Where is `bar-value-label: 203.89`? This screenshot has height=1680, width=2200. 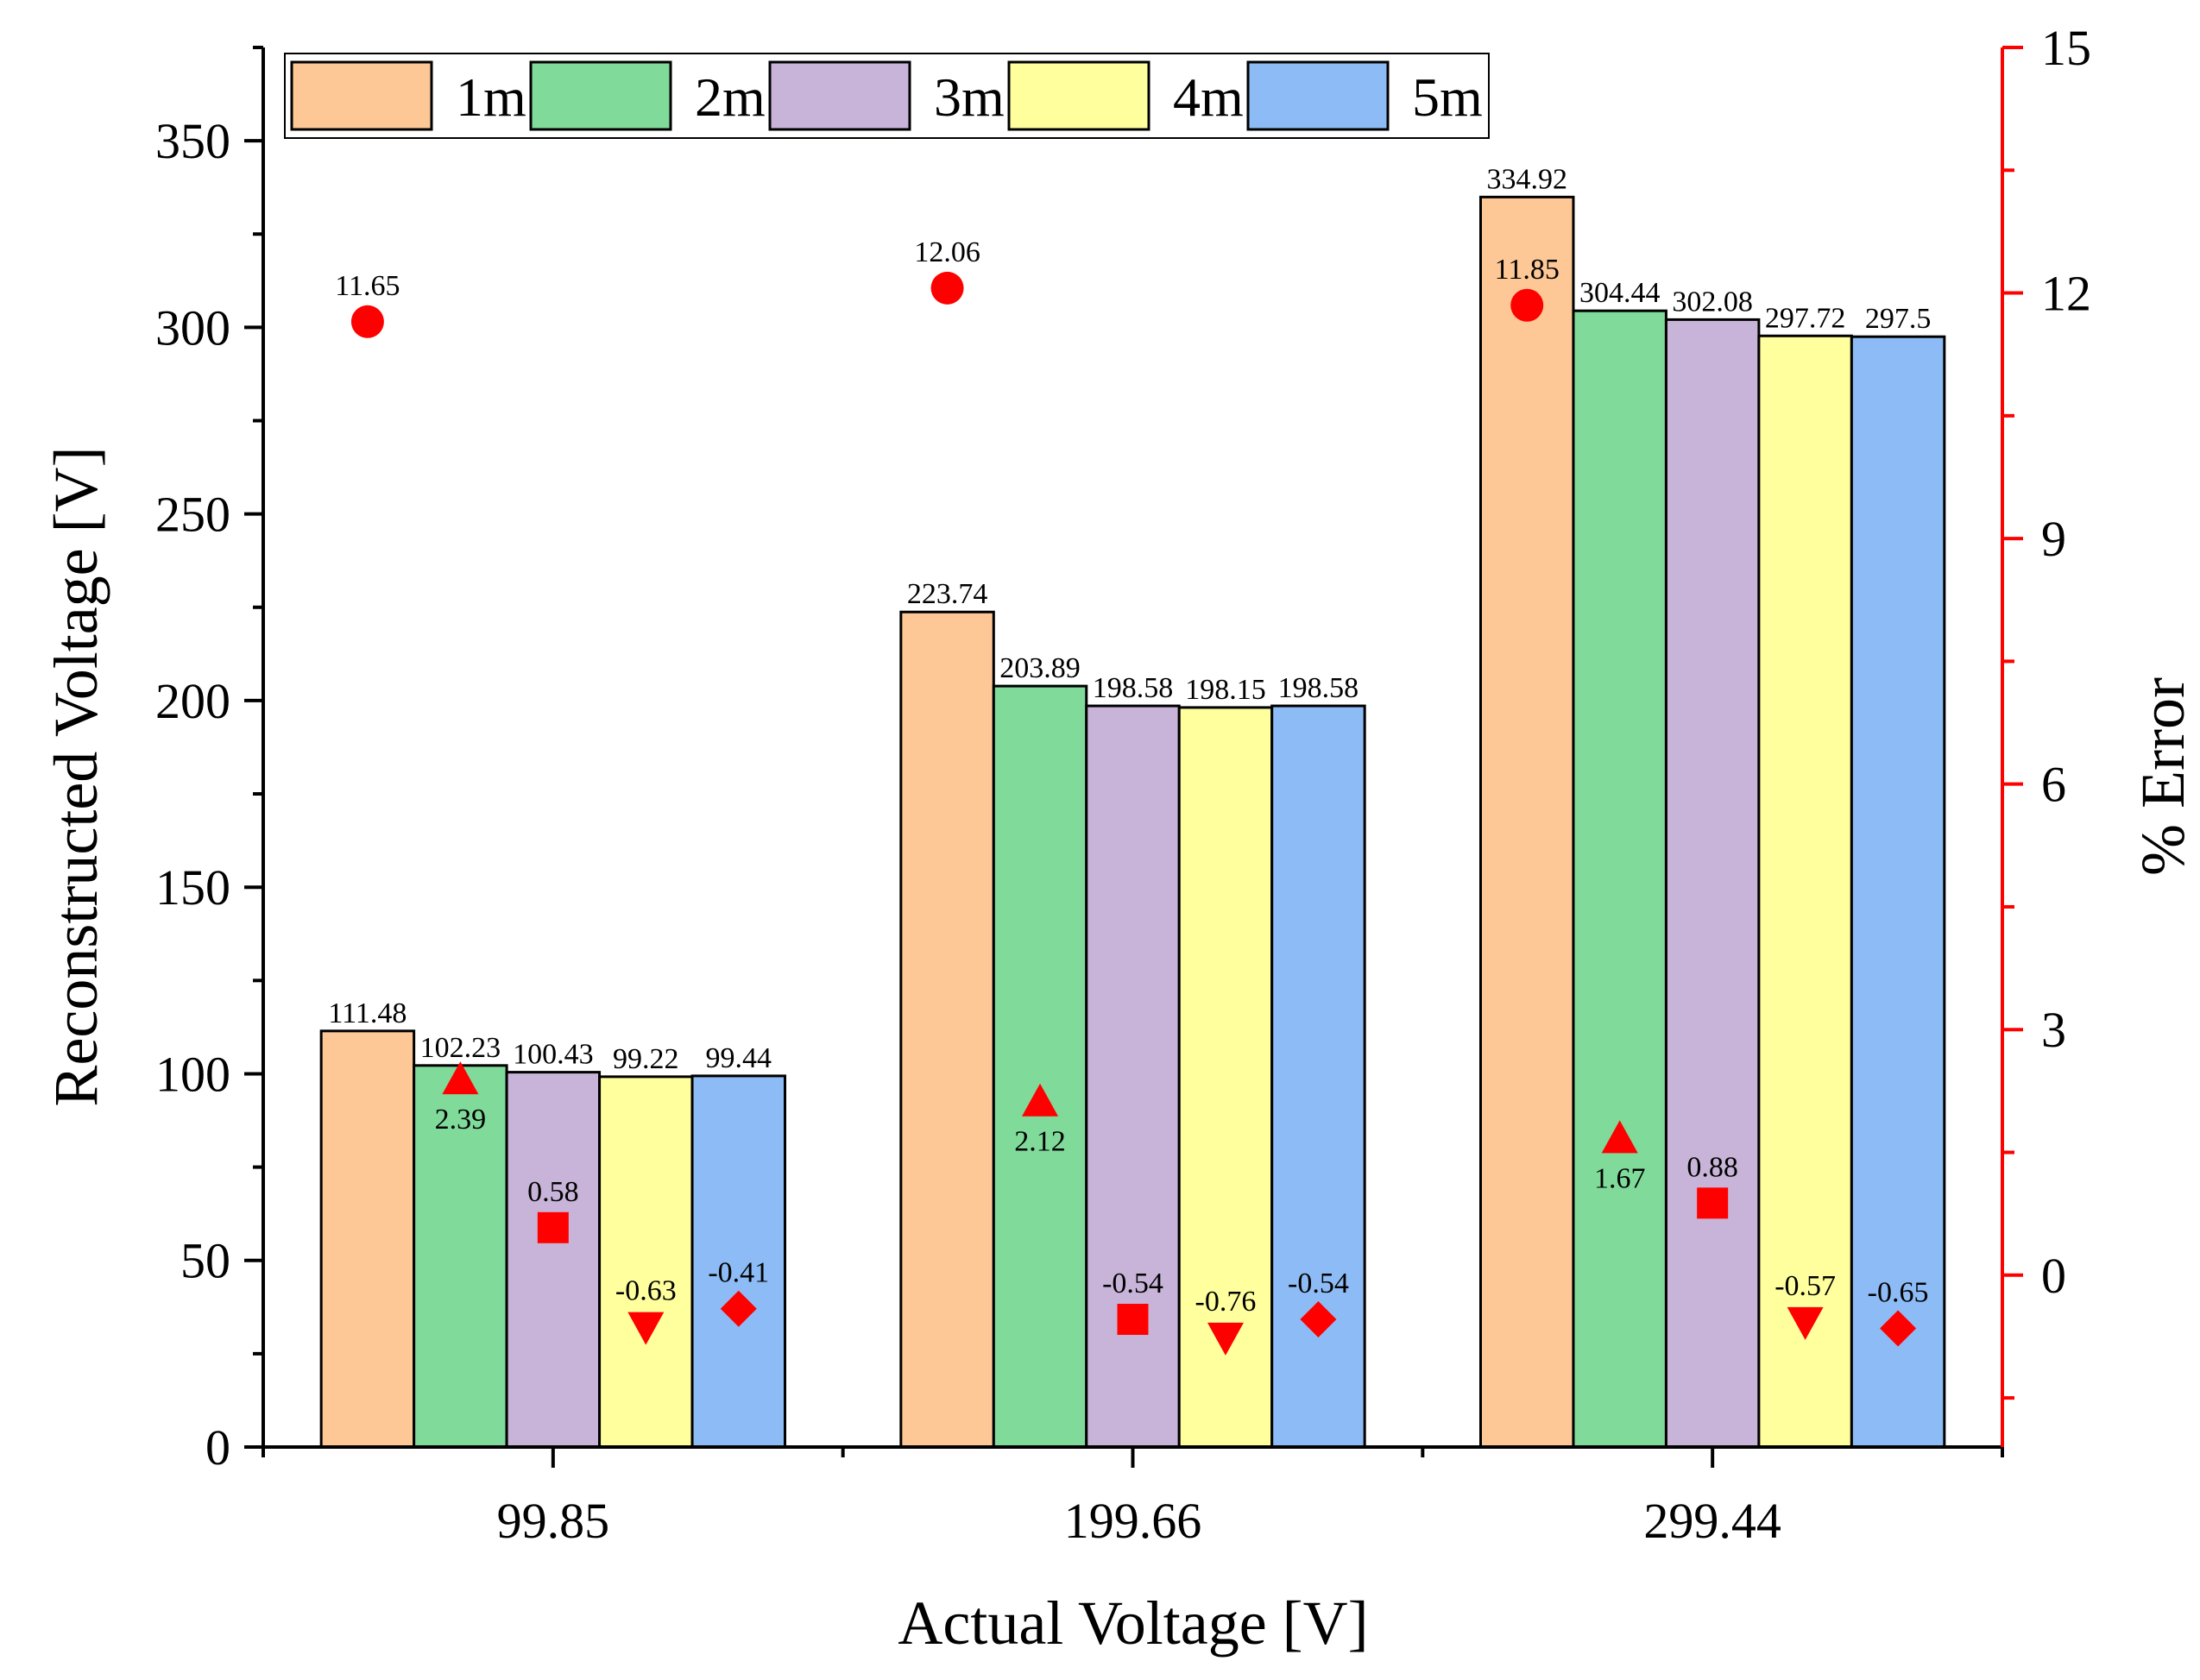 bar-value-label: 203.89 is located at coordinates (1040, 668).